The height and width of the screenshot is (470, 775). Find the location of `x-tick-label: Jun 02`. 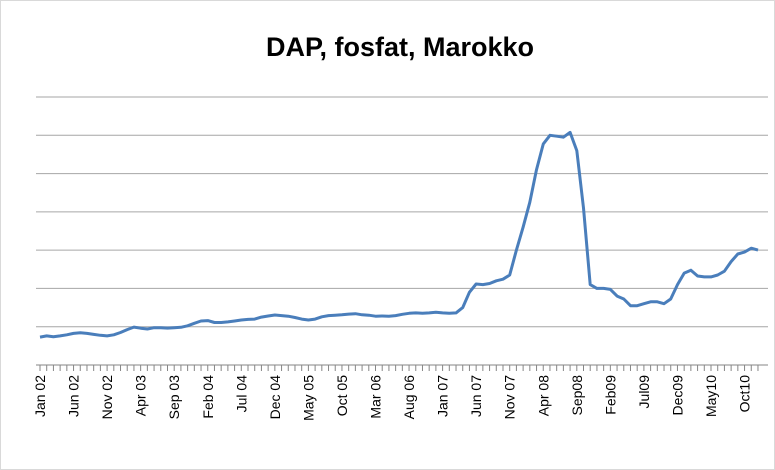

x-tick-label: Jun 02 is located at coordinates (74, 396).